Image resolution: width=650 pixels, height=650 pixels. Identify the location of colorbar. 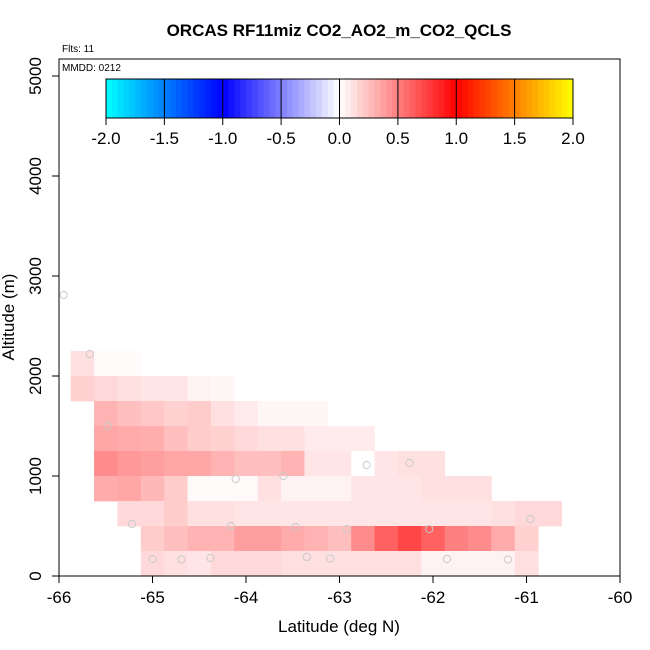
(339, 98).